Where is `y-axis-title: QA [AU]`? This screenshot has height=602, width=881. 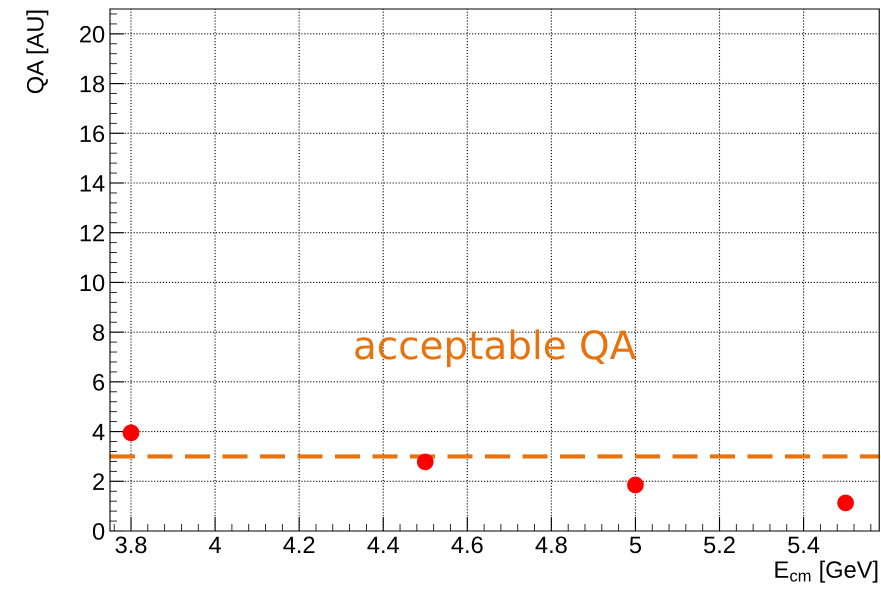
y-axis-title: QA [AU] is located at coordinates (37, 52).